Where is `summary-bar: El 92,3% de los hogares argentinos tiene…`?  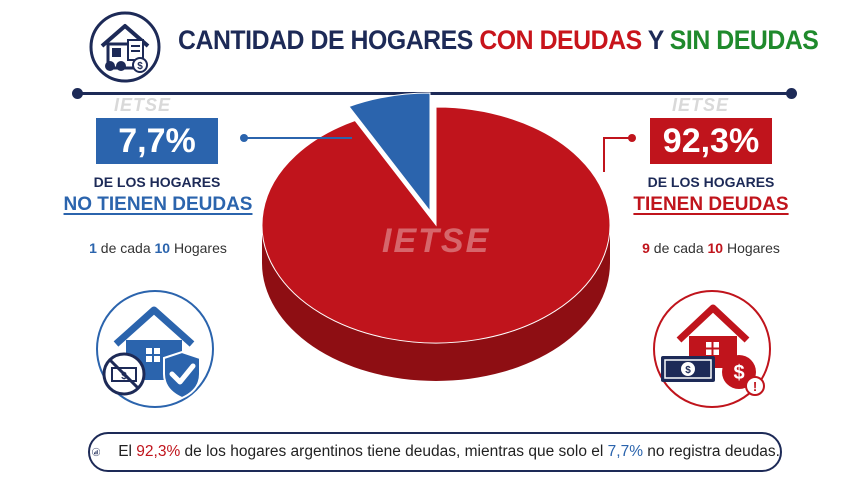 summary-bar: El 92,3% de los hogares argentinos tiene… is located at coordinates (435, 452).